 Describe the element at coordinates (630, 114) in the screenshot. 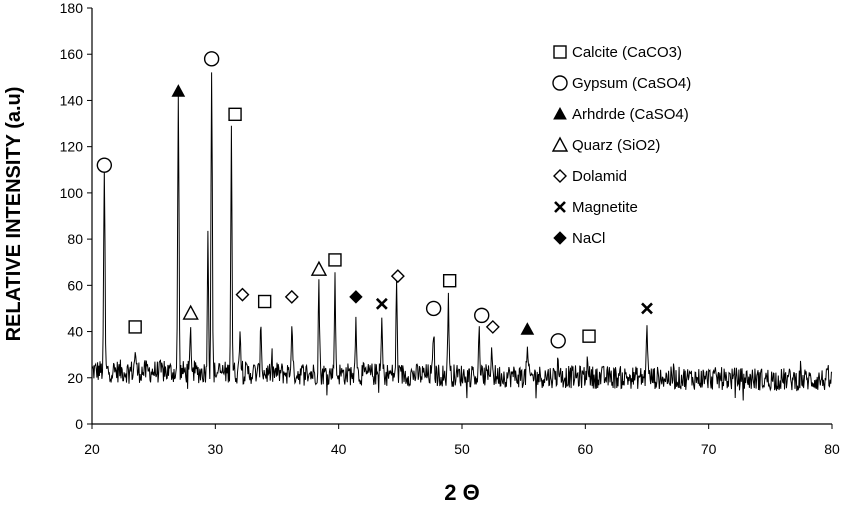

I see `legend-label: Arhdrde (CaSO4)` at that location.